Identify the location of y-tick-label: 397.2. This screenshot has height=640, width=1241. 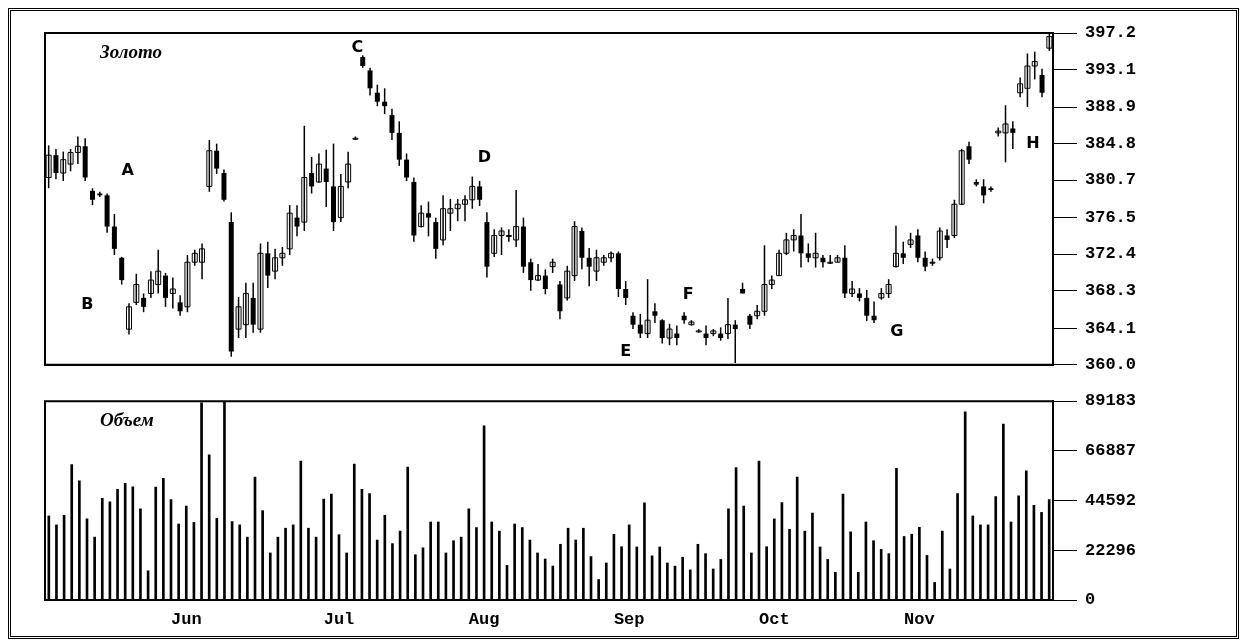
(1111, 33).